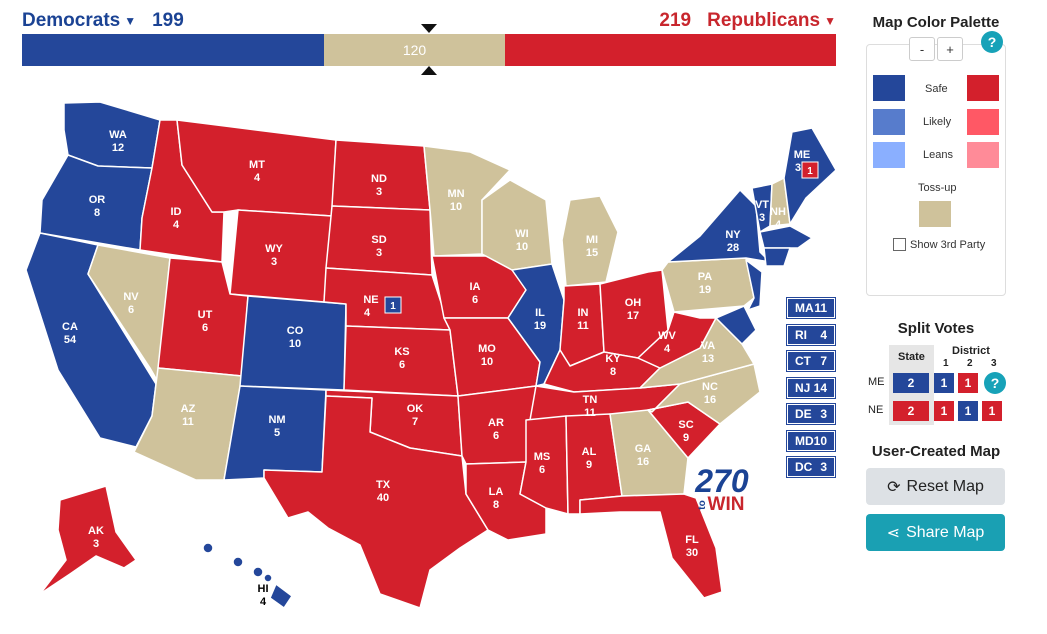 The image size is (1047, 634). What do you see at coordinates (968, 411) in the screenshot?
I see `ne-district-2: 1` at bounding box center [968, 411].